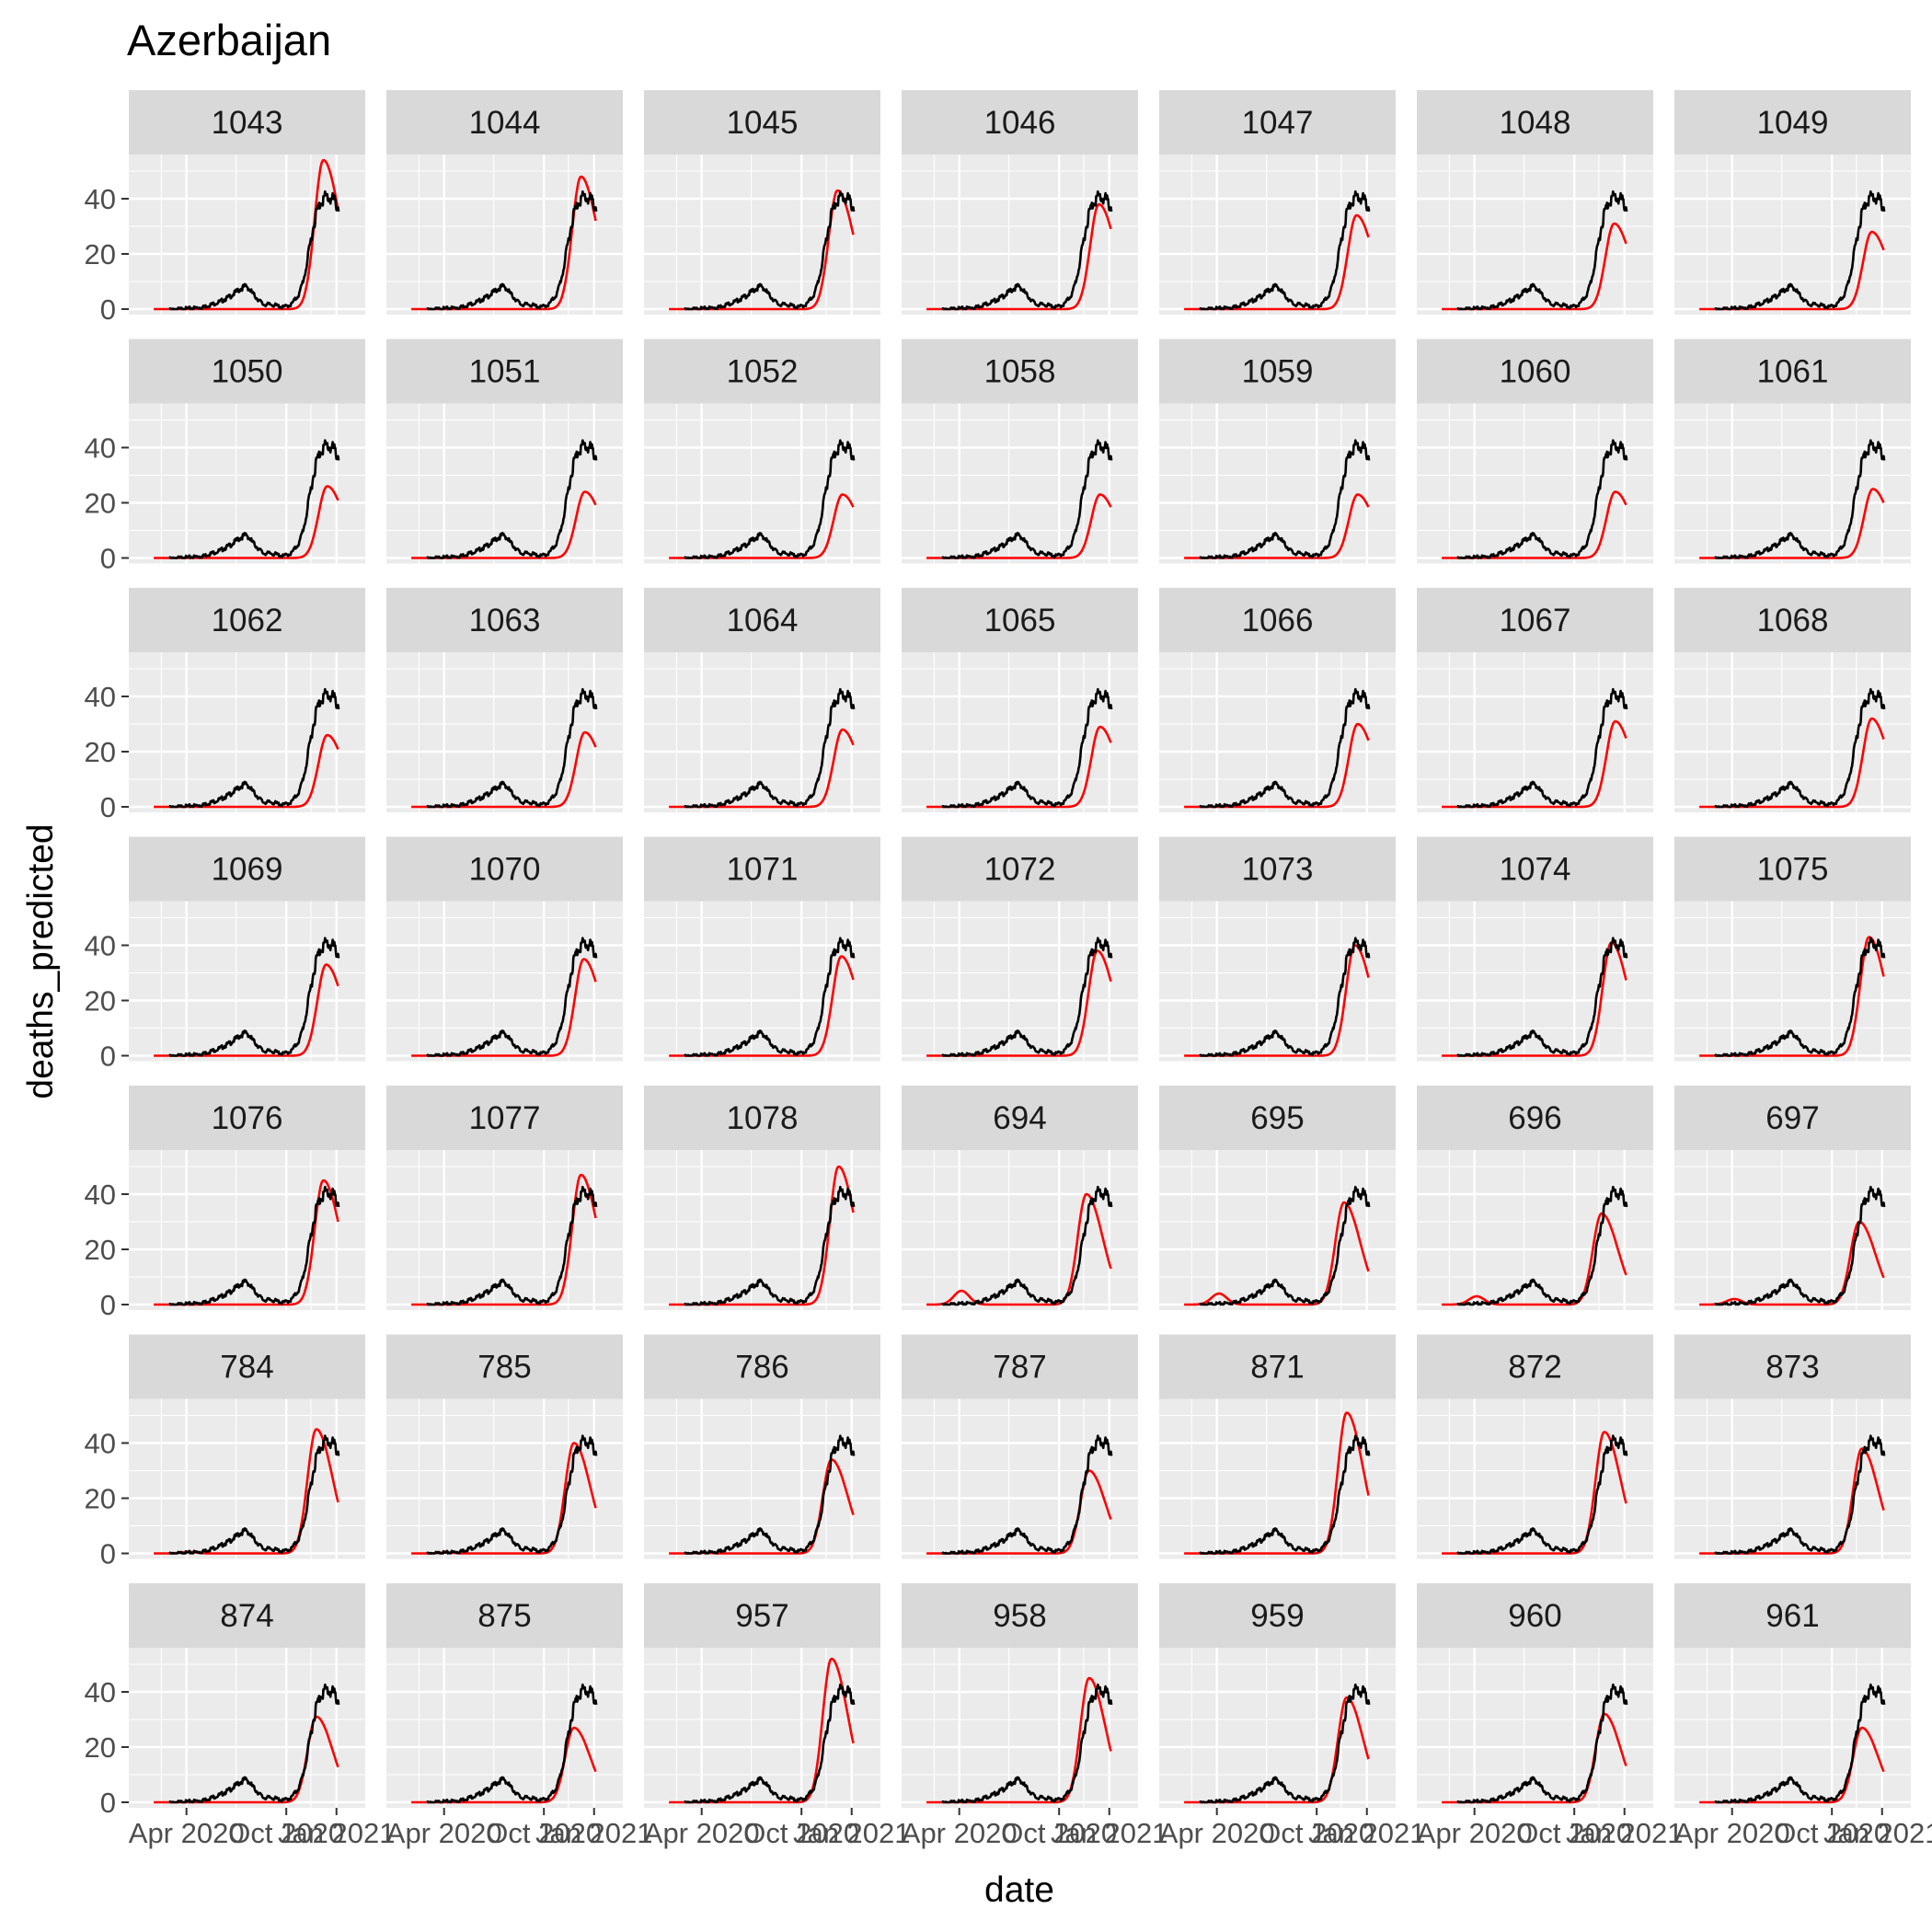 The image size is (1932, 1932). I want to click on facet-label: 1068, so click(1793, 620).